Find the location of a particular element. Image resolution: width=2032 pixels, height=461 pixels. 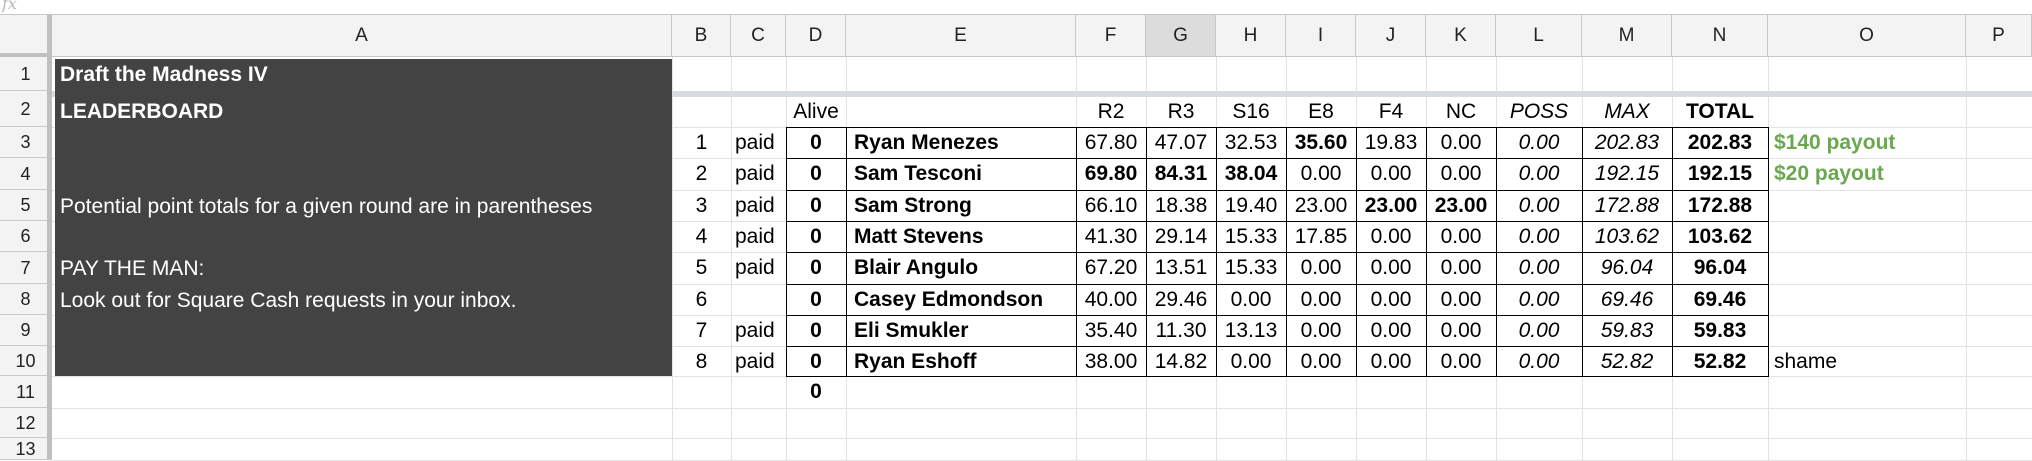

entry-name-cell: Eli Smukler is located at coordinates (911, 330).